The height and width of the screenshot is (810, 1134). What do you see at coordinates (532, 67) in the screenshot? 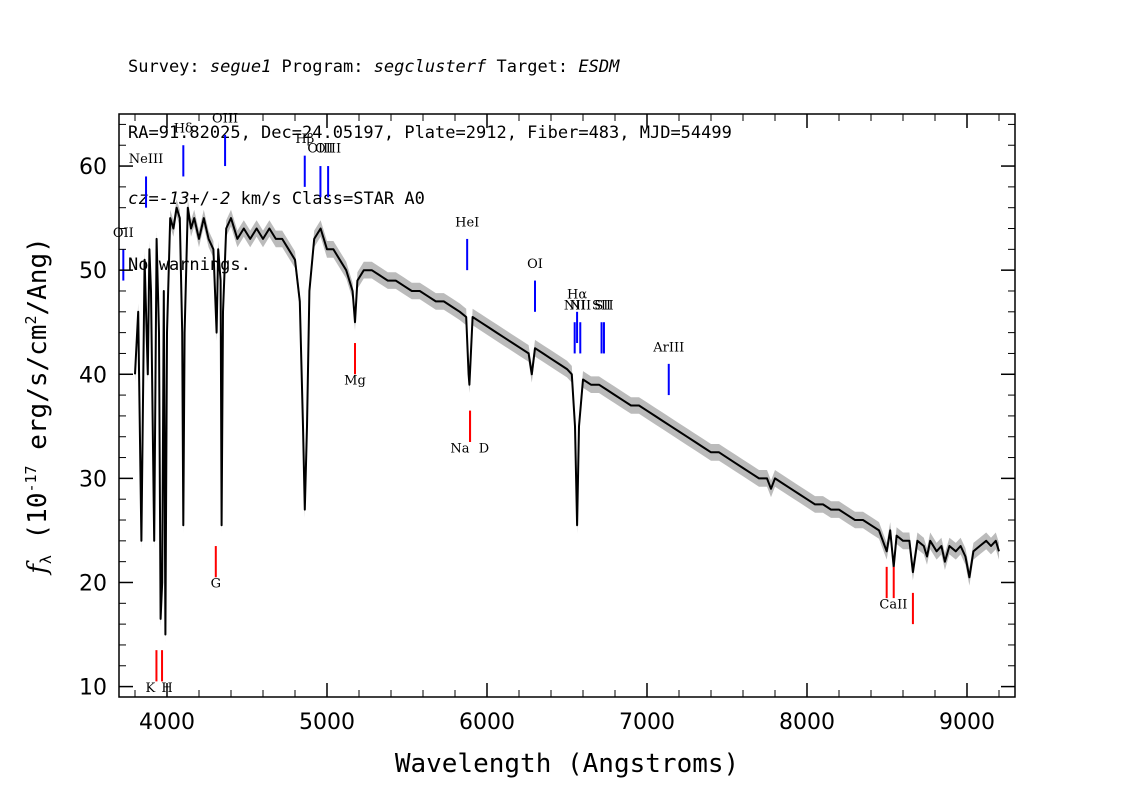
I see `header-segment: Target:` at bounding box center [532, 67].